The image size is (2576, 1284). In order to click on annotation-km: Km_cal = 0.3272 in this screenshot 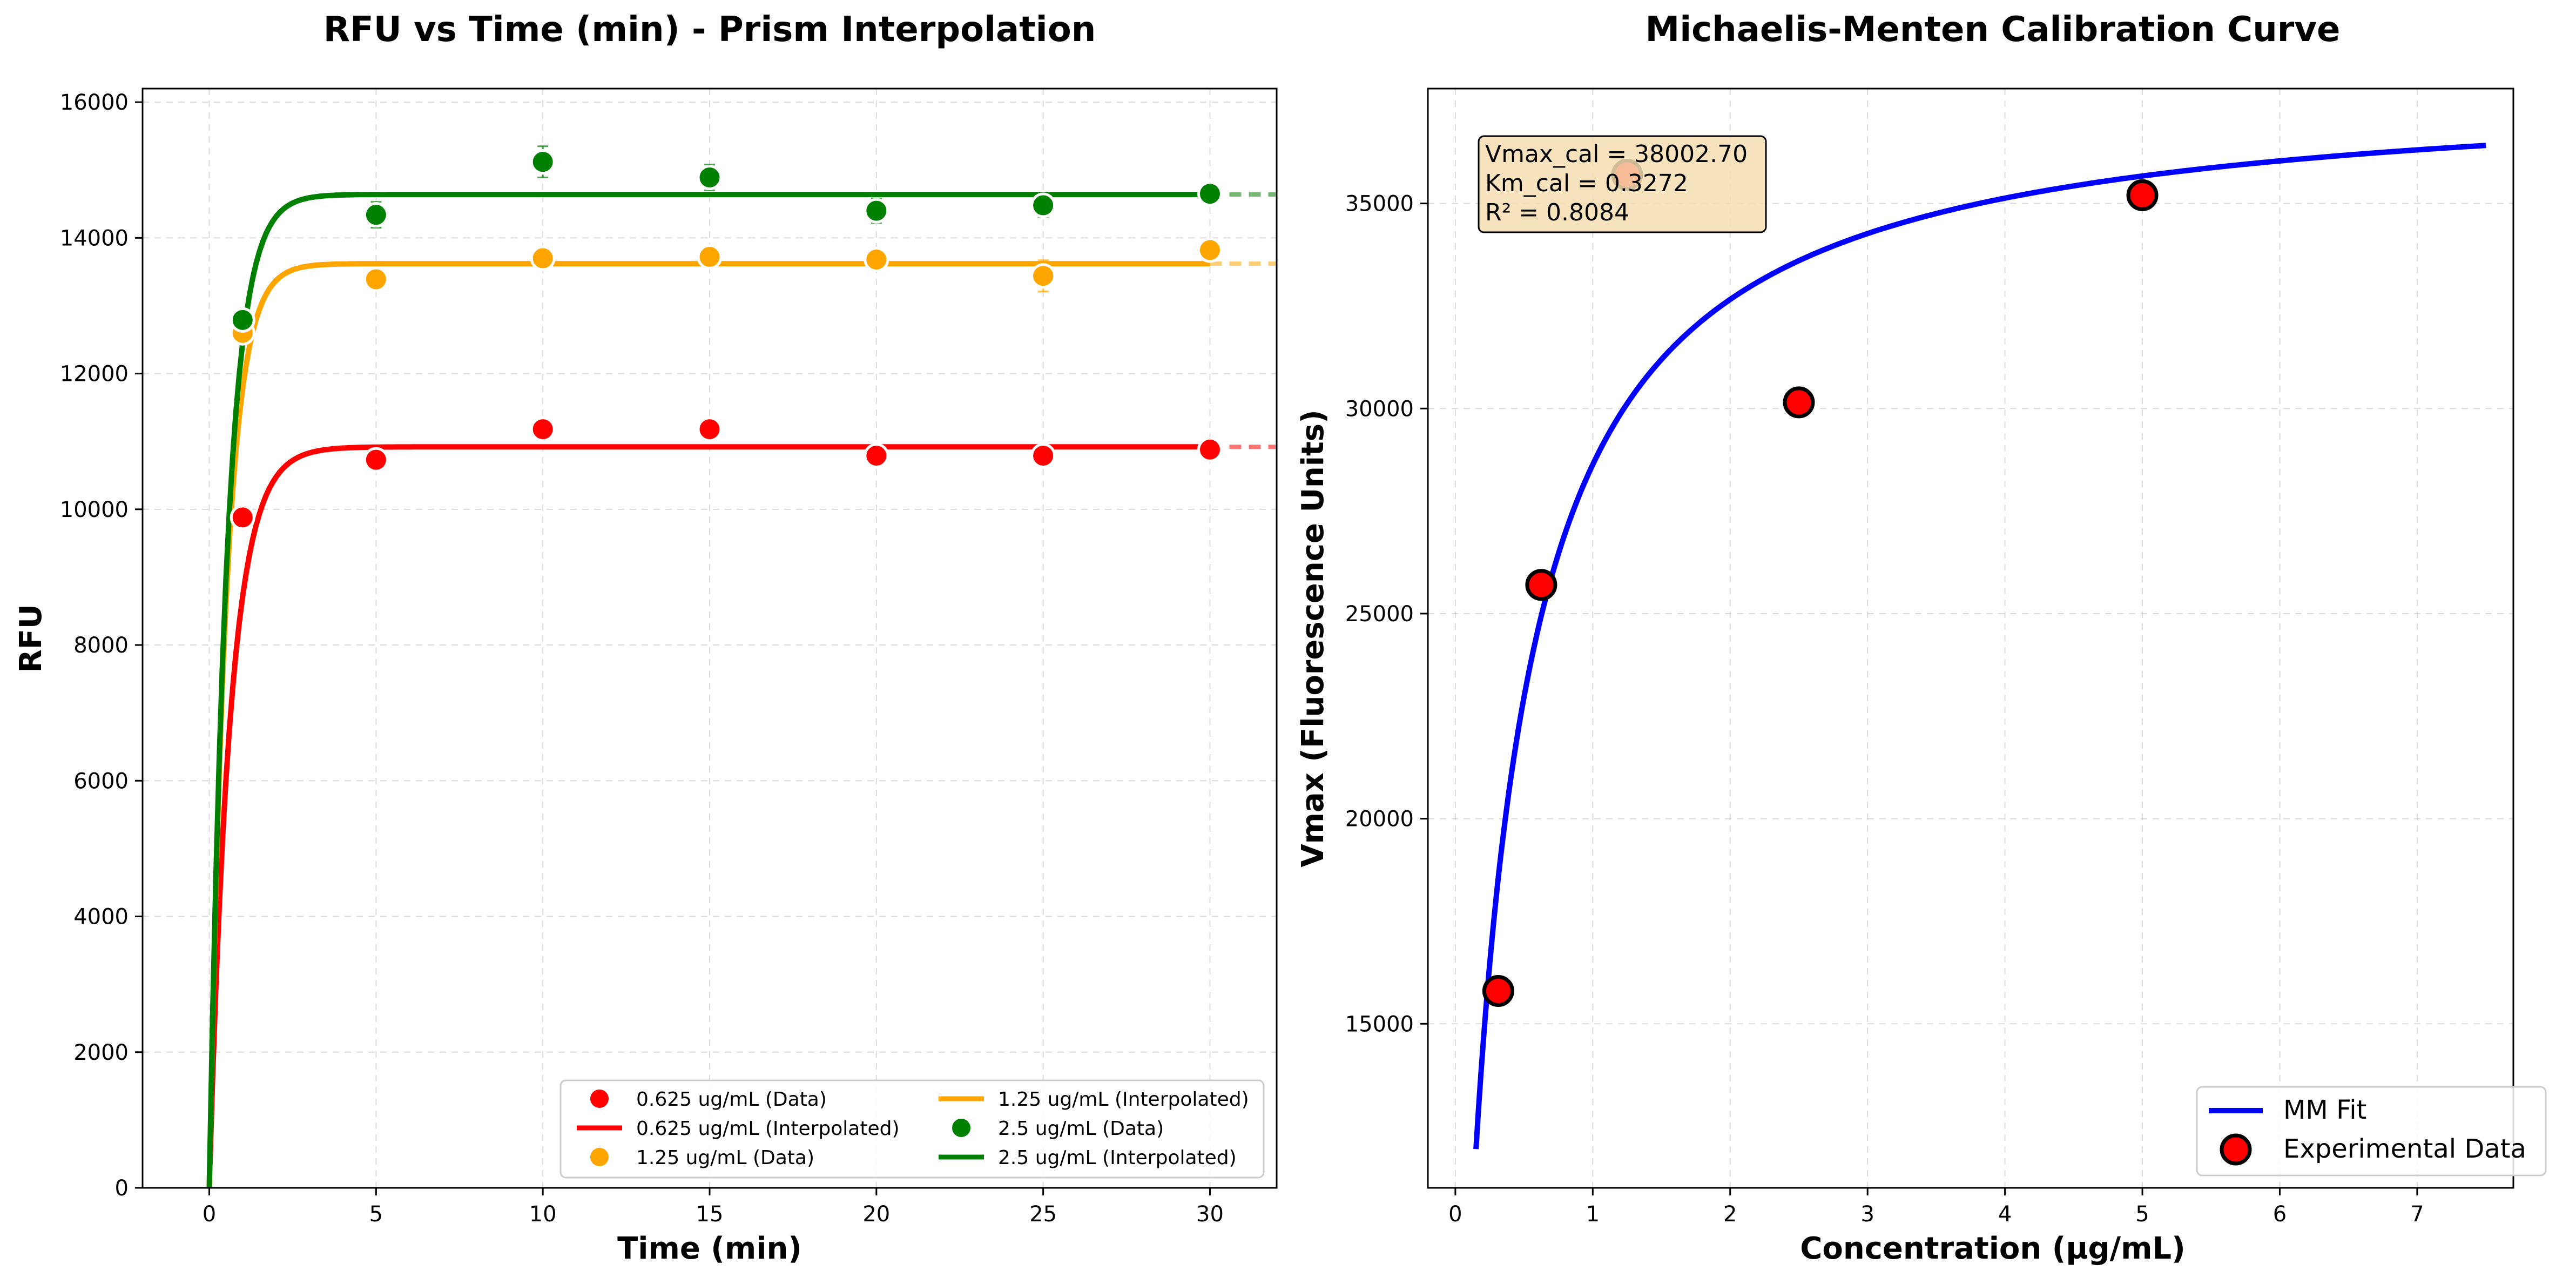, I will do `click(1586, 183)`.